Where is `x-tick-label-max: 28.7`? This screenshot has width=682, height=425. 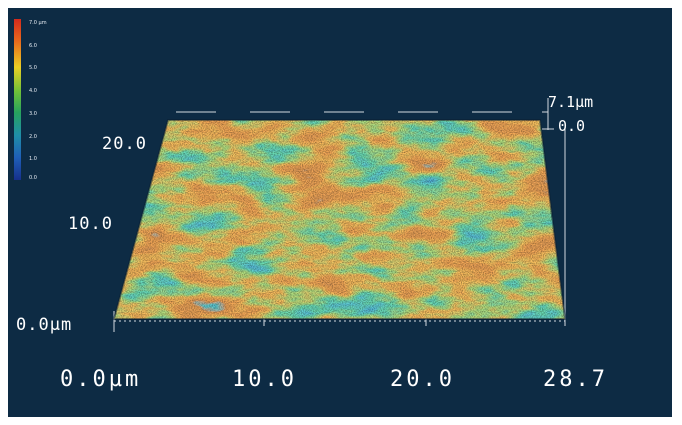 x-tick-label-max: 28.7 is located at coordinates (575, 379).